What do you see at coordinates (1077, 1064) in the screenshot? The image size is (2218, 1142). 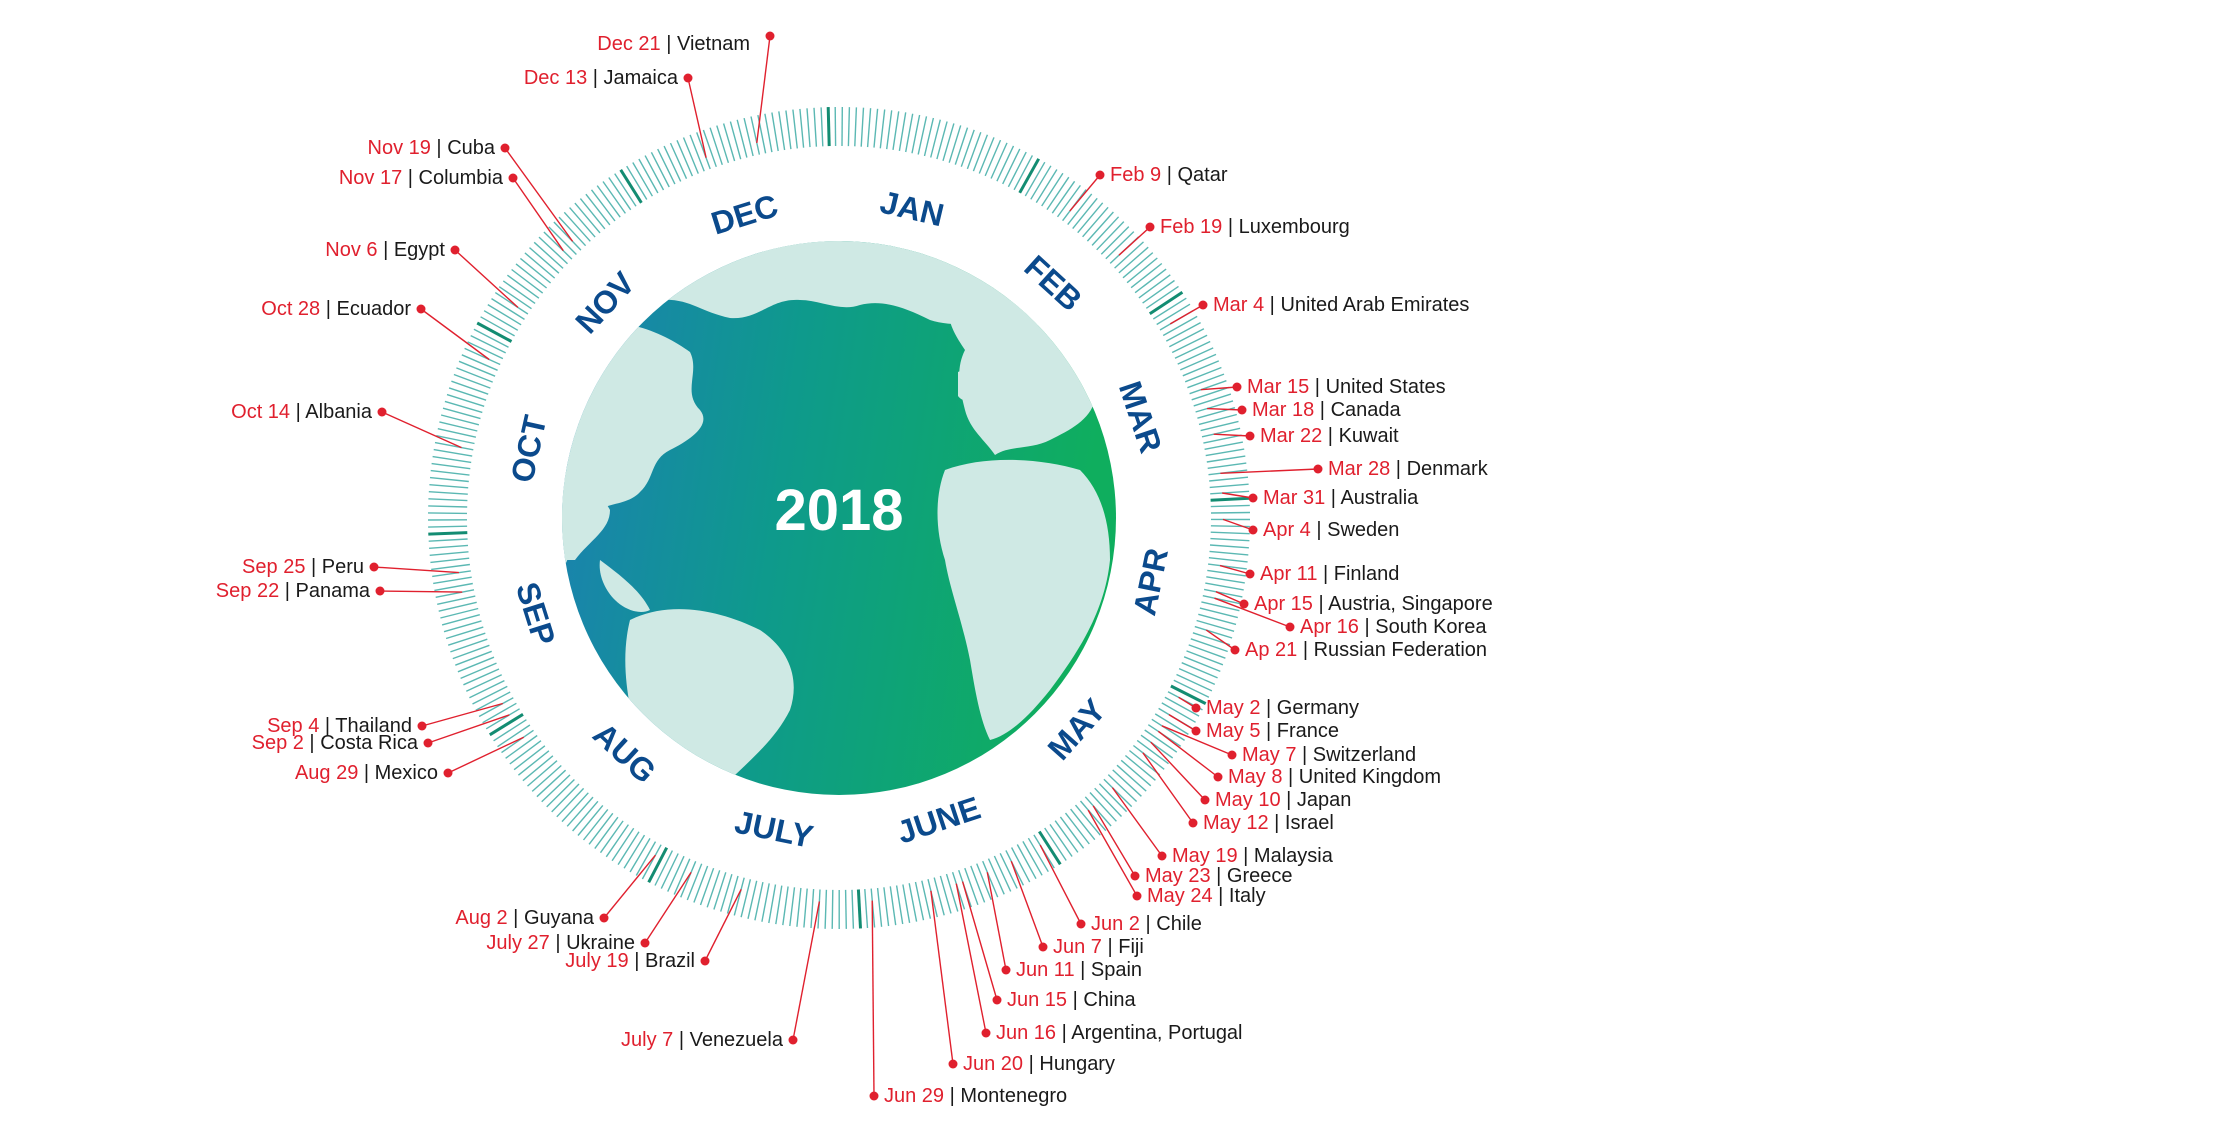 I see `event-country: Hungary` at bounding box center [1077, 1064].